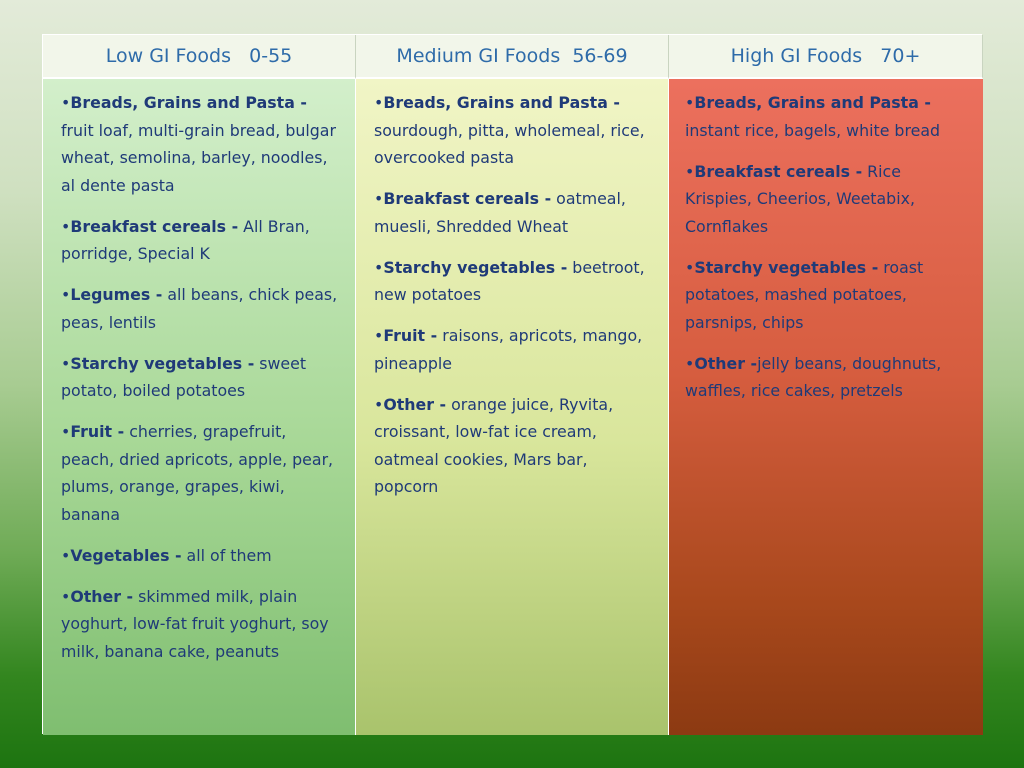  Describe the element at coordinates (508, 349) in the screenshot. I see `food-list: raisons, apricots, mango, pineapple` at that location.